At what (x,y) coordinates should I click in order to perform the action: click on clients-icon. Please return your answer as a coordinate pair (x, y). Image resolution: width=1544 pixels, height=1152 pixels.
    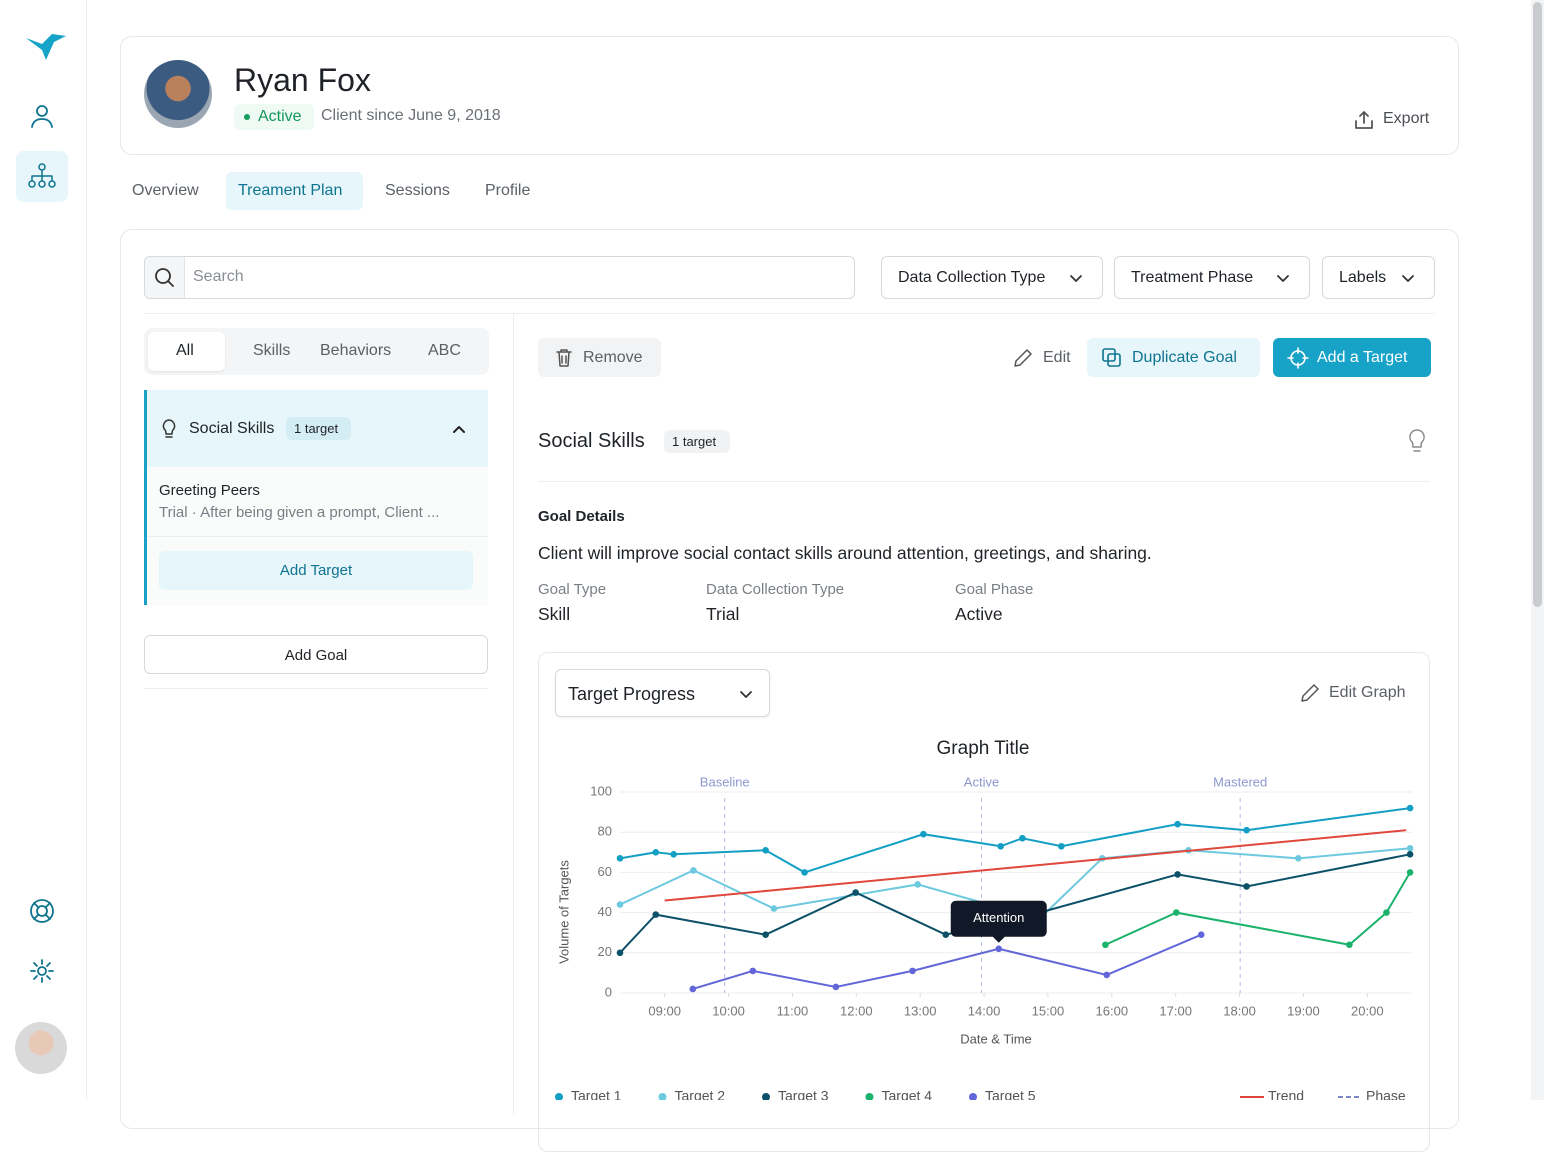
    Looking at the image, I should click on (42, 116).